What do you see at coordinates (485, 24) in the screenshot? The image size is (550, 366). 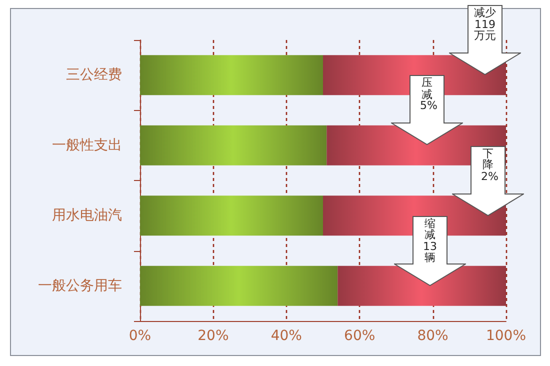 I see `annotation: 减少119万元` at bounding box center [485, 24].